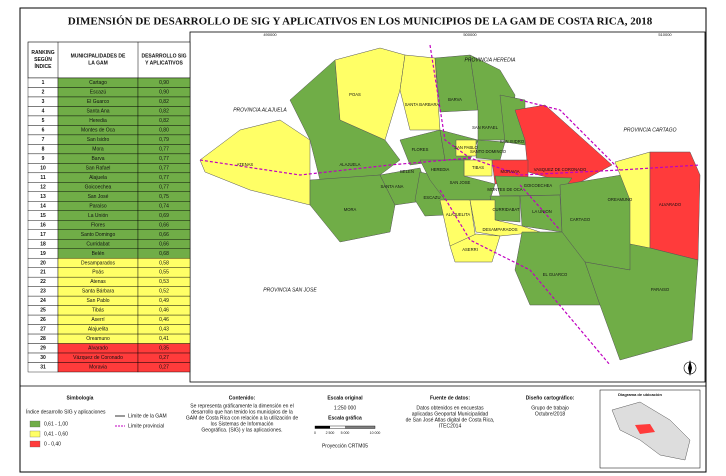 Image resolution: width=726 pixels, height=476 pixels. What do you see at coordinates (164, 130) in the screenshot?
I see `index-value: 0,80` at bounding box center [164, 130].